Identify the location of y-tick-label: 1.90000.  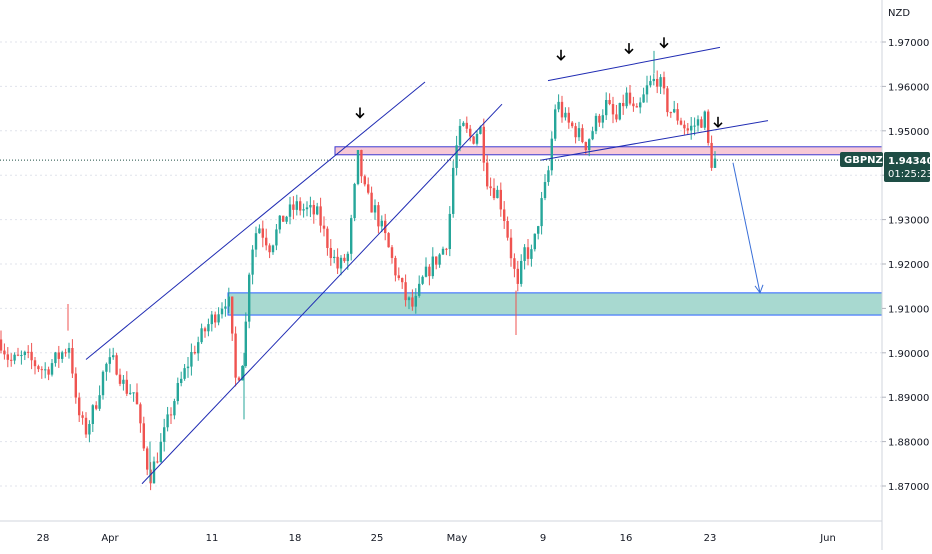
(908, 354).